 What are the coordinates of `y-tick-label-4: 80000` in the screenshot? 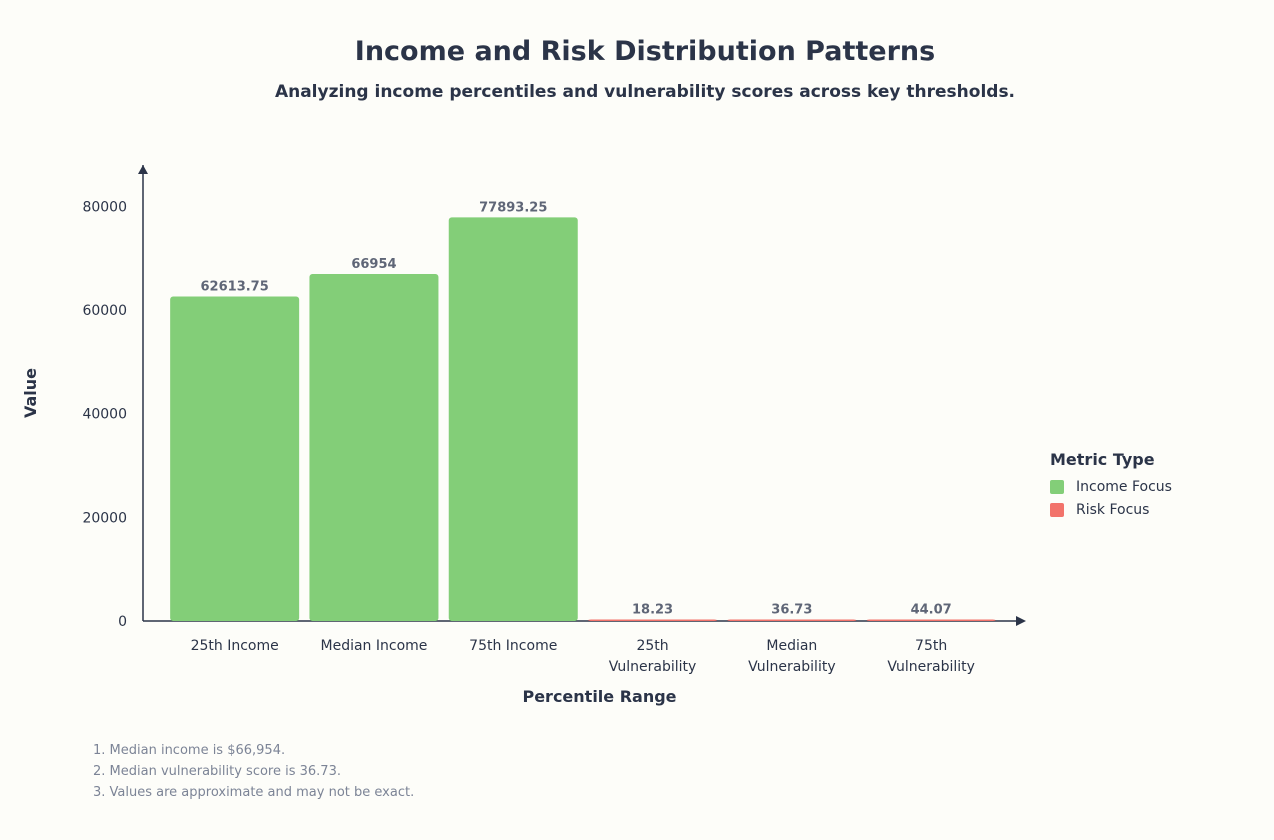 It's located at (104, 207).